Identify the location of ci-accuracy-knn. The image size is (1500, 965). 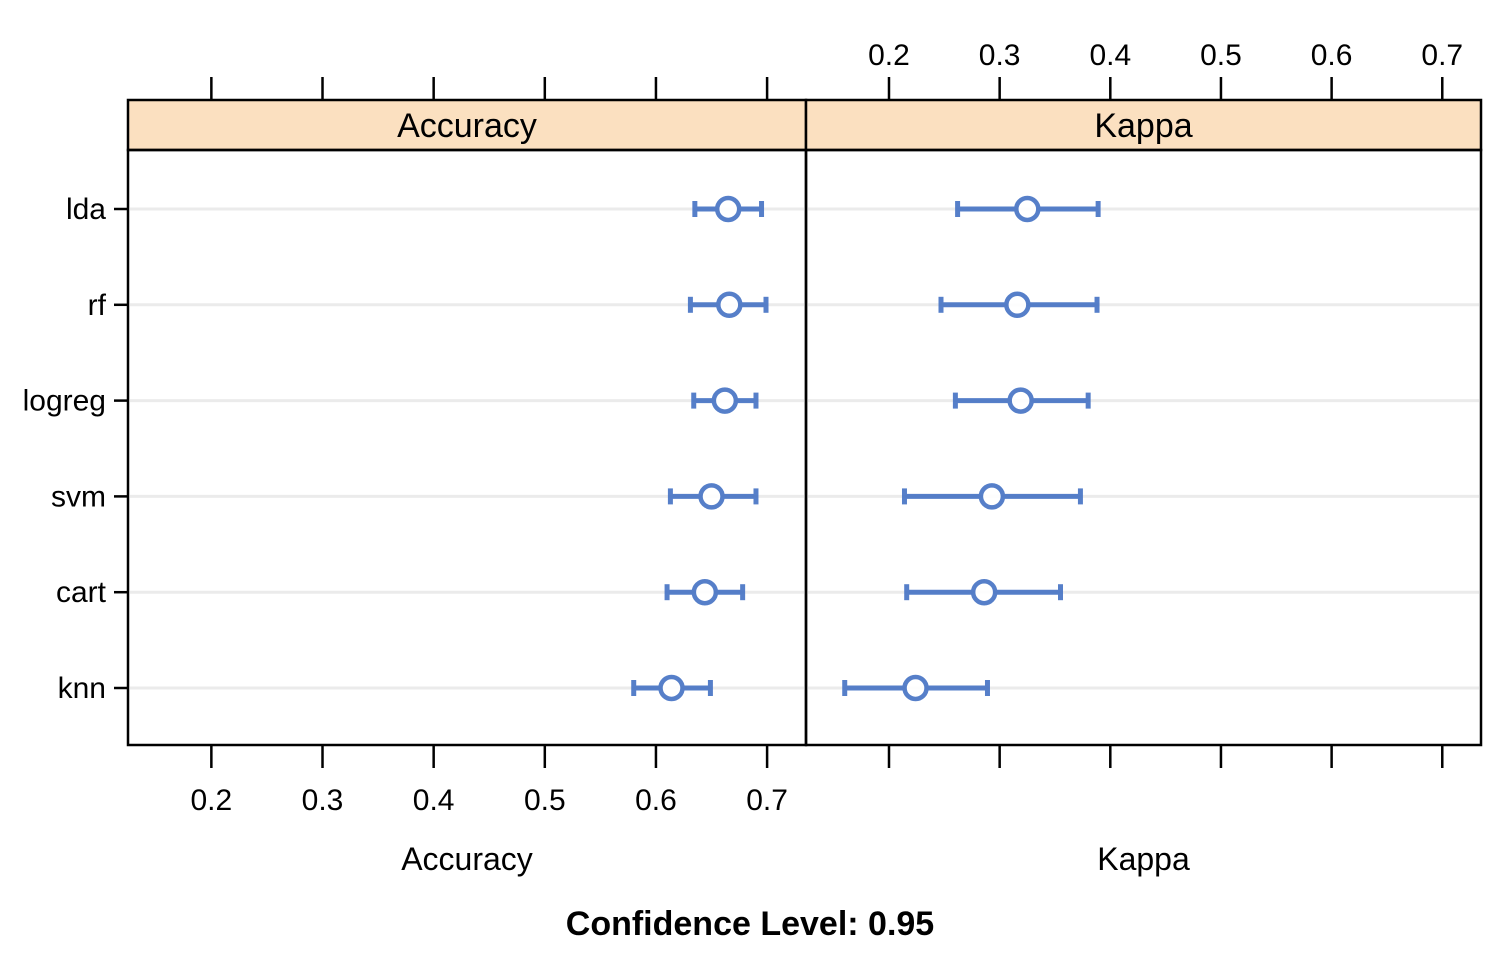
(672, 688).